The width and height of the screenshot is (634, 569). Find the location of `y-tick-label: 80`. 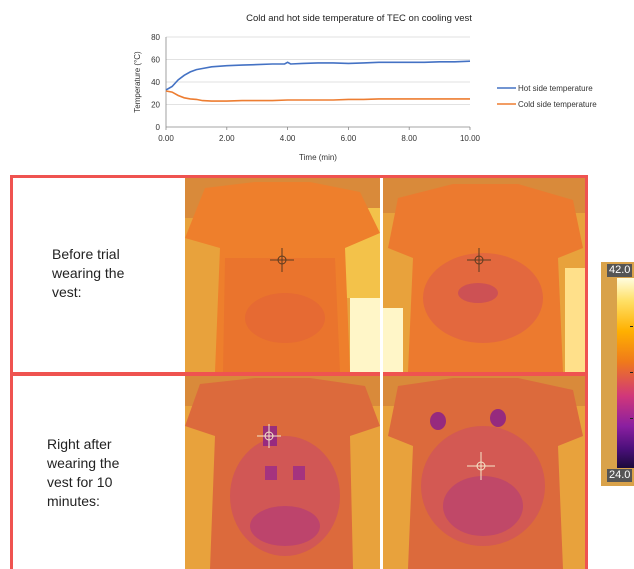

y-tick-label: 80 is located at coordinates (155, 37).